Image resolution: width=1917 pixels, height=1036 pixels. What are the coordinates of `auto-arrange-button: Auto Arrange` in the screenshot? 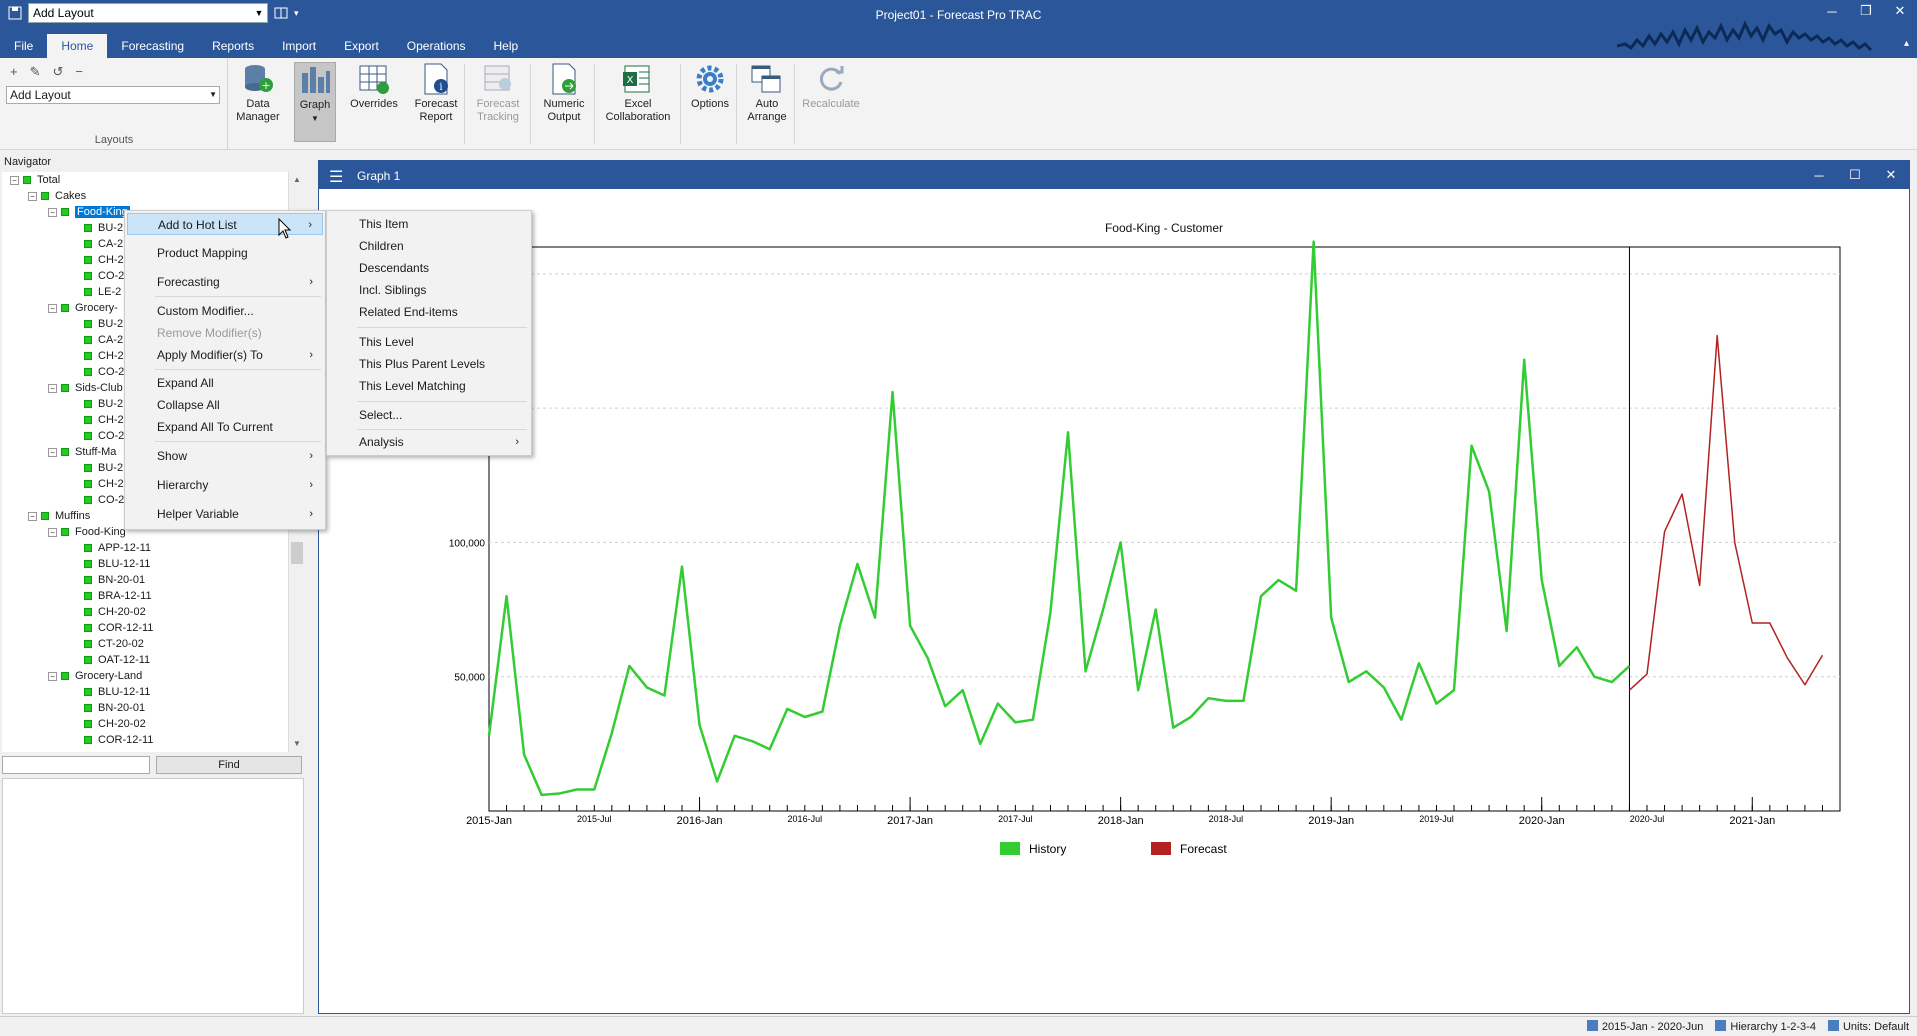 It's located at (767, 102).